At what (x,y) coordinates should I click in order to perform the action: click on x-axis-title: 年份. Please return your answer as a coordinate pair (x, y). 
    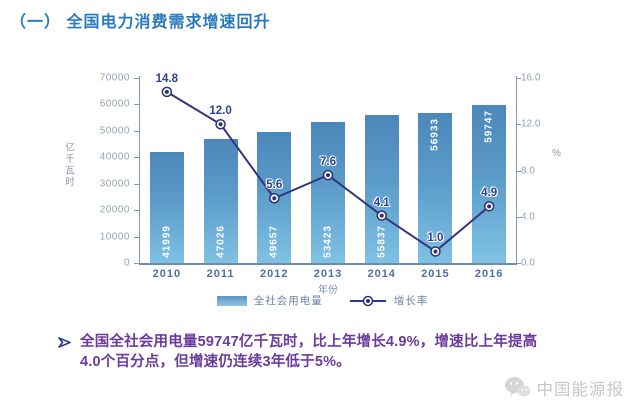
    Looking at the image, I should click on (328, 290).